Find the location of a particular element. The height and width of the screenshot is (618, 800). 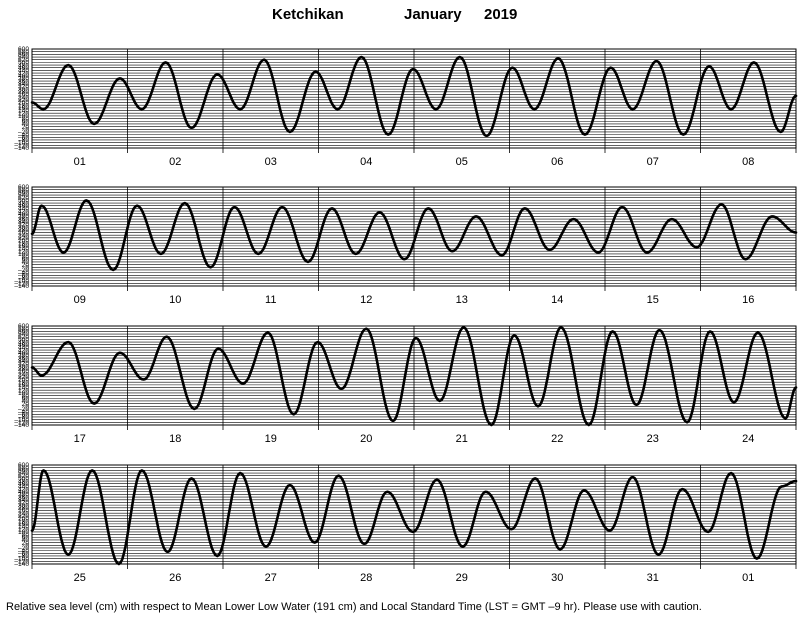

tide-curve is located at coordinates (414, 235).